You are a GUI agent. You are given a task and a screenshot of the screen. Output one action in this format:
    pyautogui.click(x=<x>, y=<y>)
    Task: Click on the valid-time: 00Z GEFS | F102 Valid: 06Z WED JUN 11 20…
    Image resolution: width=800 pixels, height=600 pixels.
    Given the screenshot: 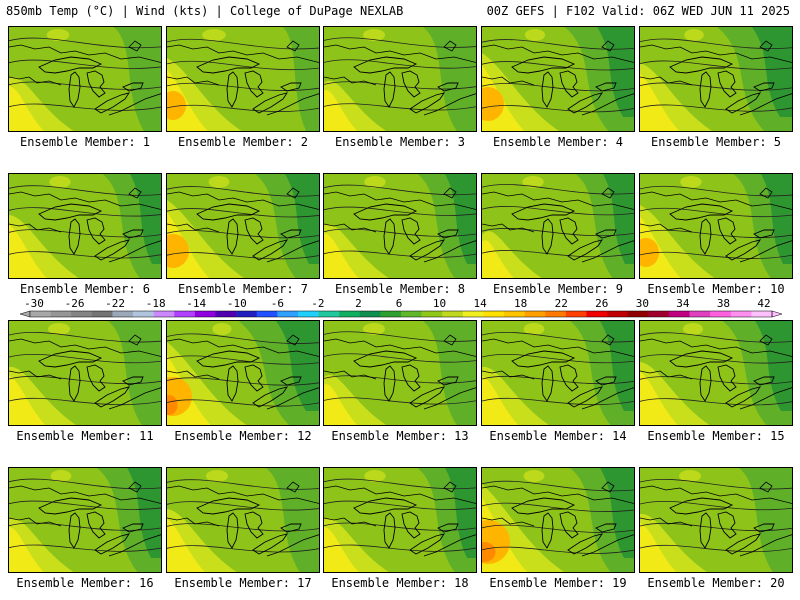 What is the action you would take?
    pyautogui.click(x=638, y=11)
    